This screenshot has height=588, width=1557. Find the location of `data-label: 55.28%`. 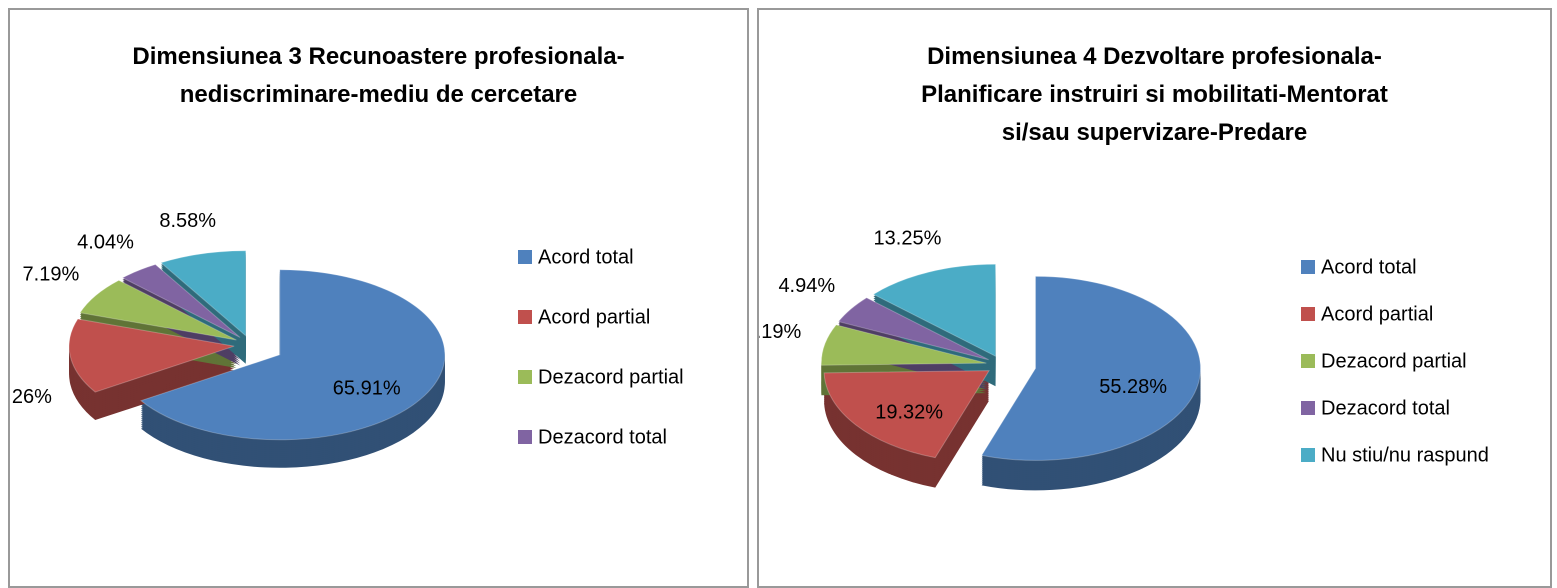

data-label: 55.28% is located at coordinates (1133, 387).